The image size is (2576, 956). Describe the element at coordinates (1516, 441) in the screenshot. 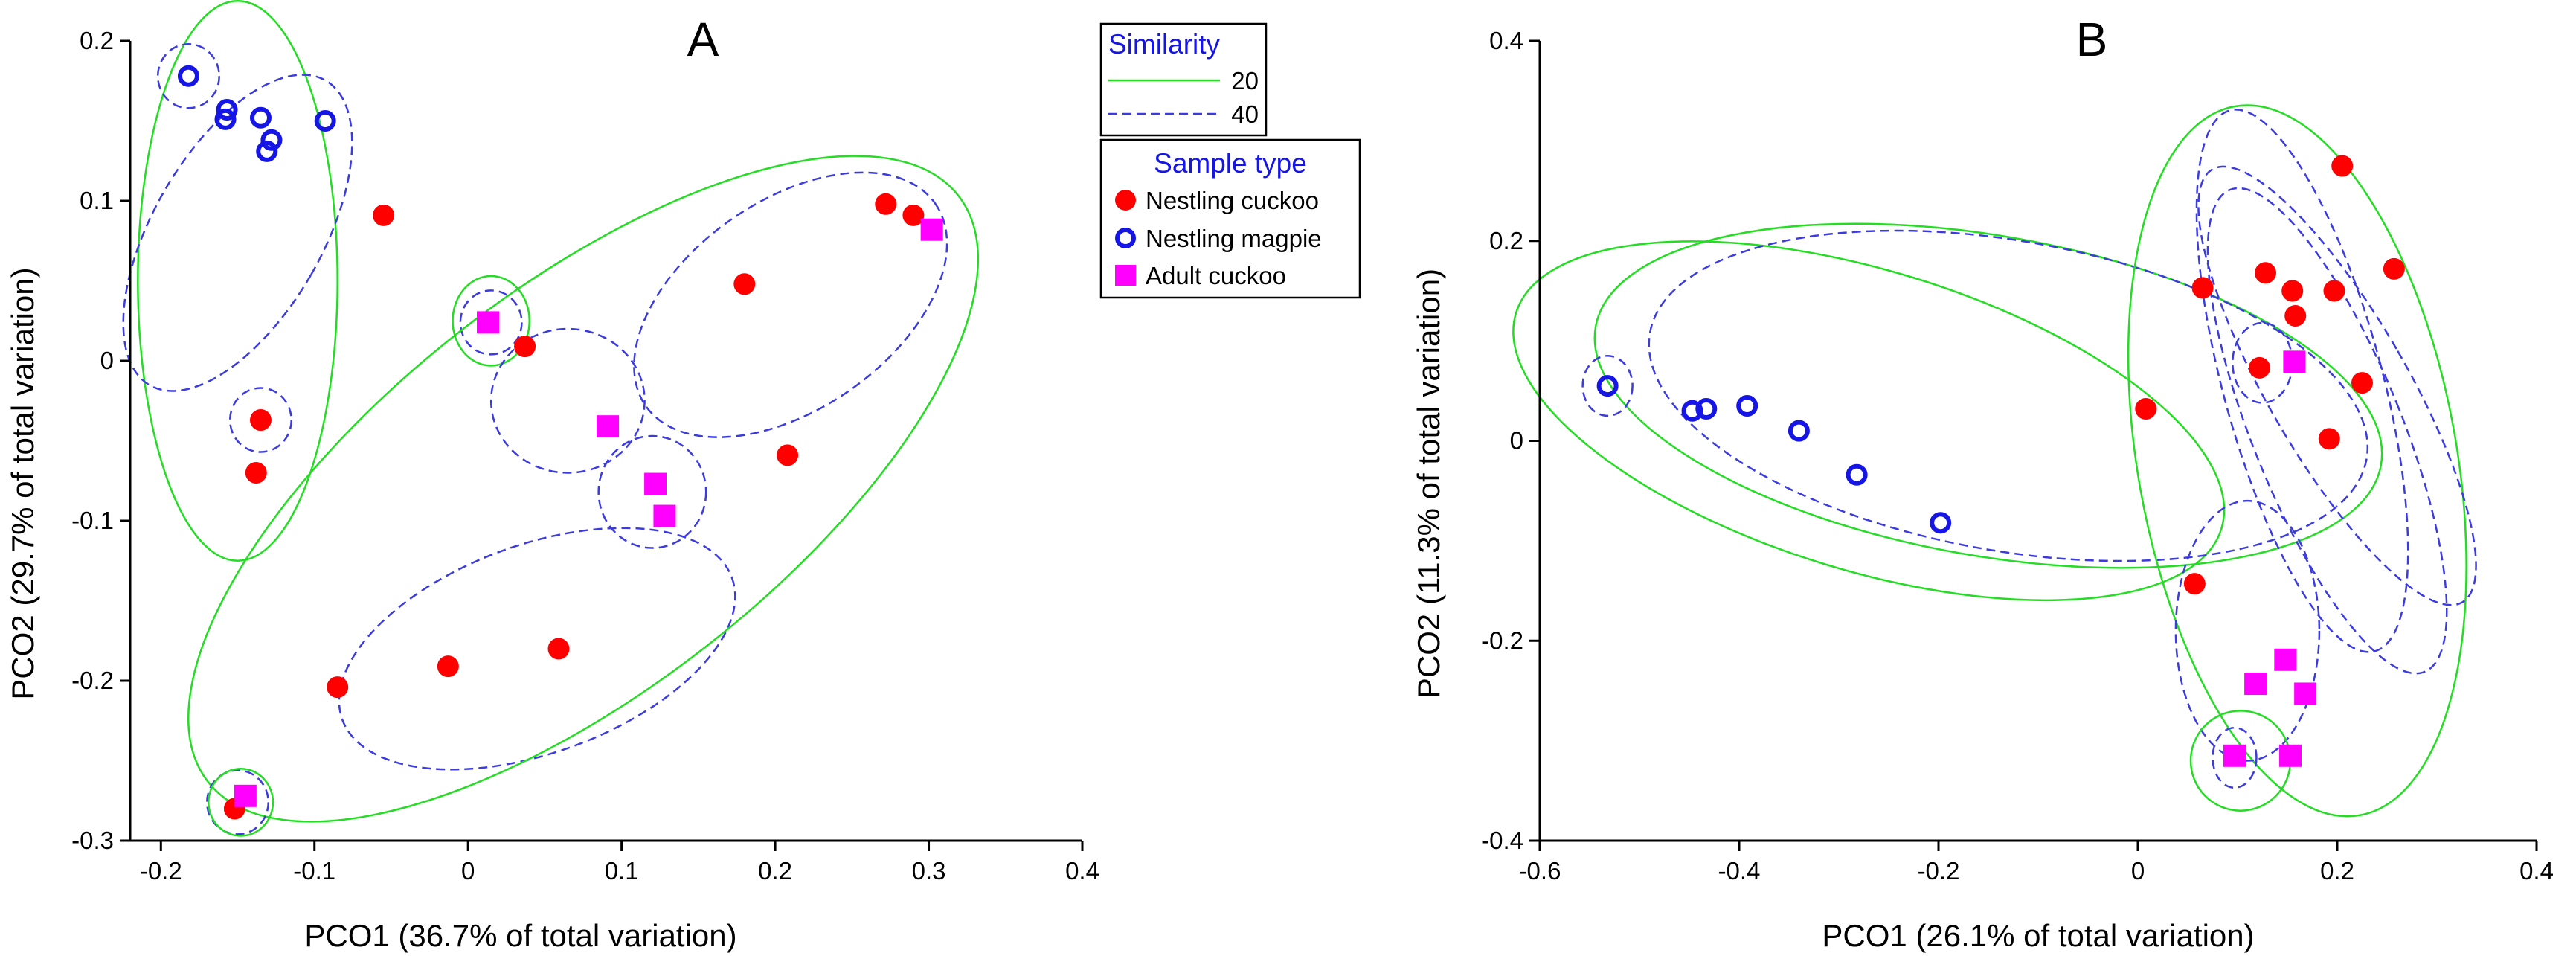

I see `panel-b-y-tick-label: 0` at that location.